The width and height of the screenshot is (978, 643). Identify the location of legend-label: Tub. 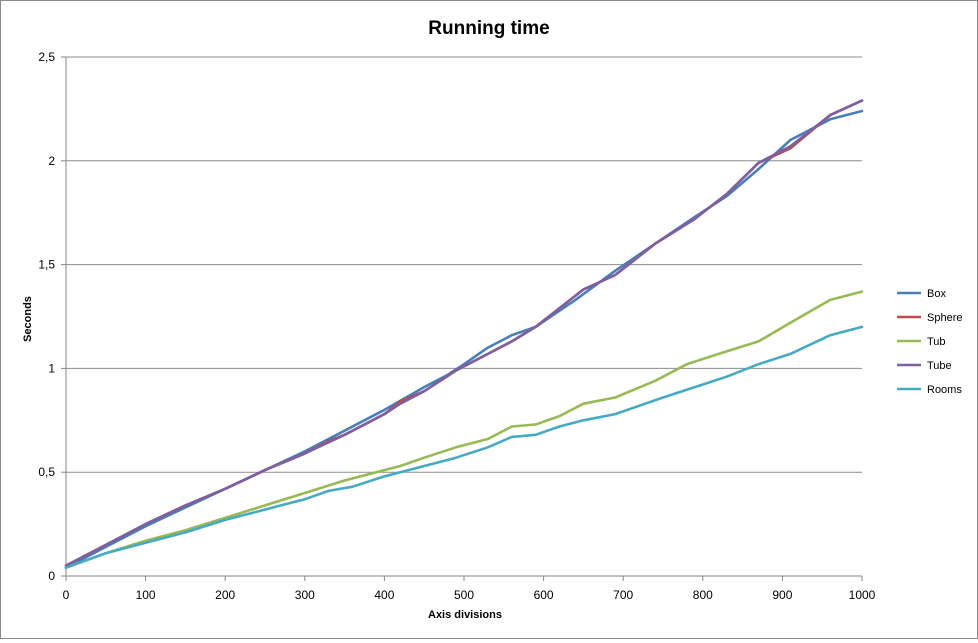
(936, 342).